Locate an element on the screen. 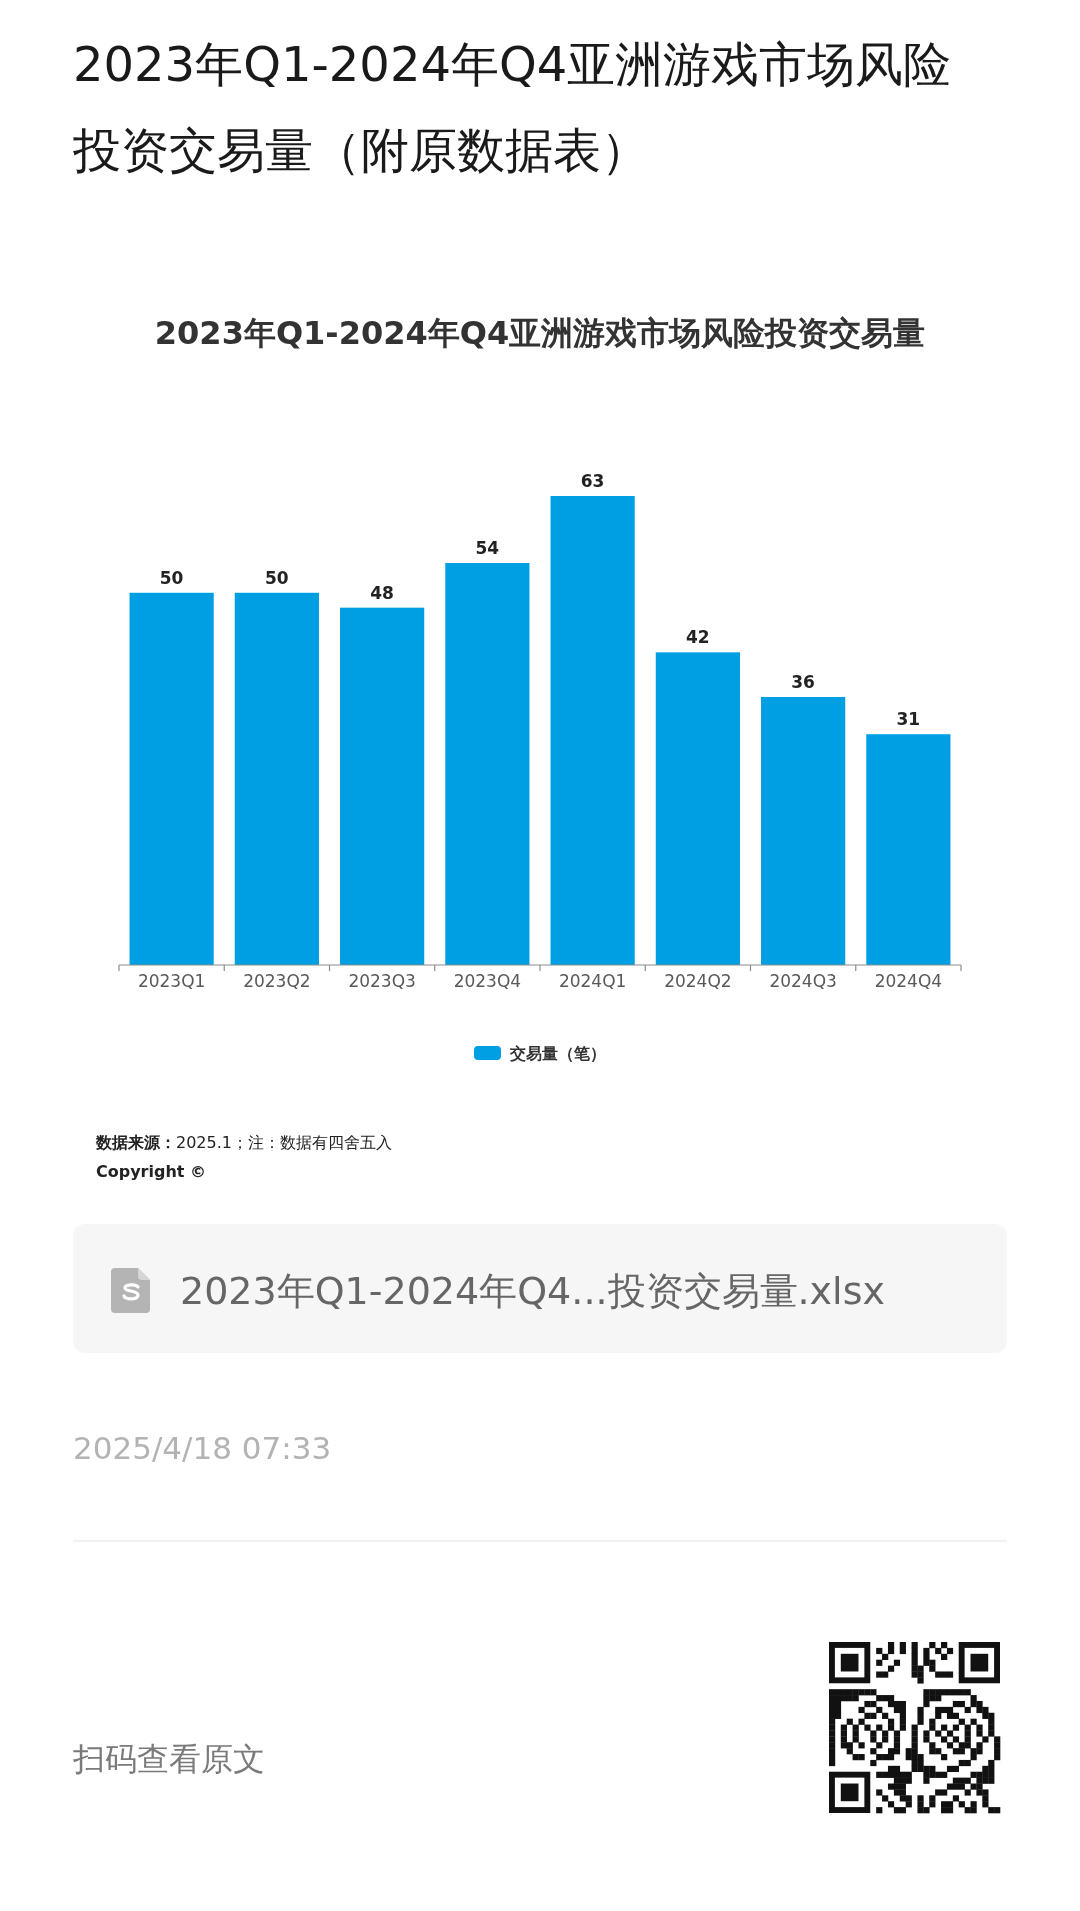 The width and height of the screenshot is (1080, 1911). text: 扫码查看原文 is located at coordinates (168, 1759).